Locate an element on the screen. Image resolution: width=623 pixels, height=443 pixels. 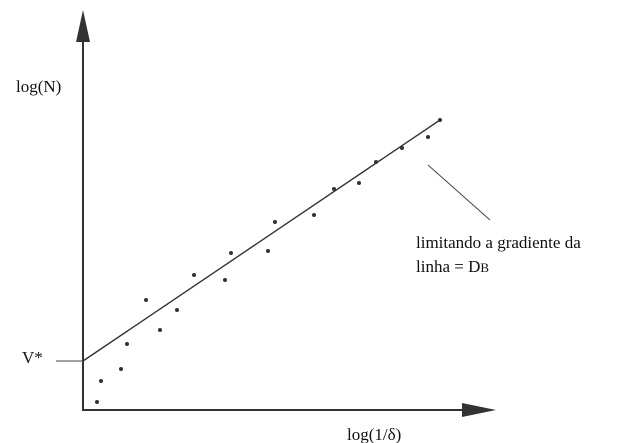
x-axis is located at coordinates (289, 410).